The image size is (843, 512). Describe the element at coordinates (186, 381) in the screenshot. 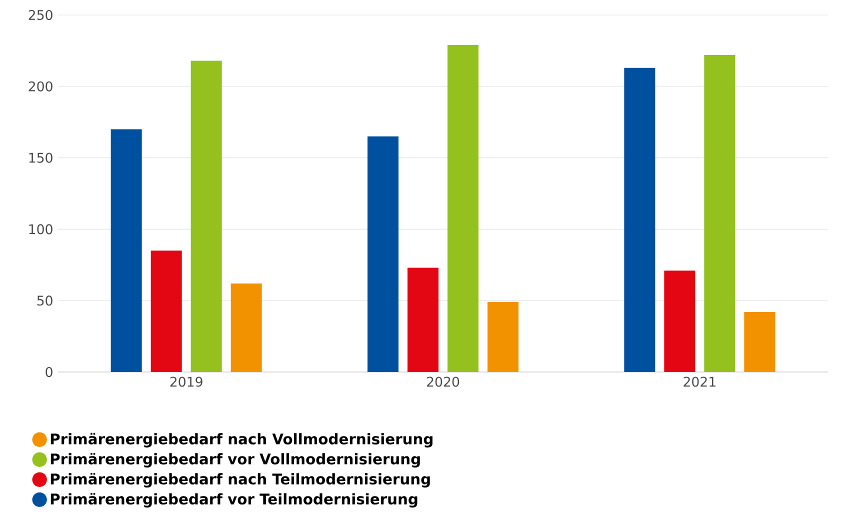

I see `x-tick-label: 2019` at that location.